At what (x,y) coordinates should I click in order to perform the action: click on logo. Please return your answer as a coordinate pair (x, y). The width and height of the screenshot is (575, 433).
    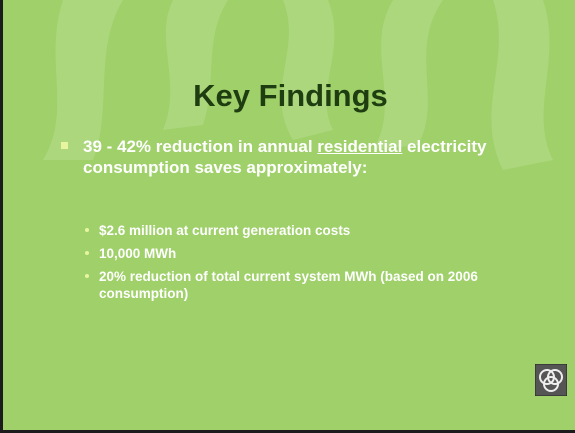
    Looking at the image, I should click on (551, 380).